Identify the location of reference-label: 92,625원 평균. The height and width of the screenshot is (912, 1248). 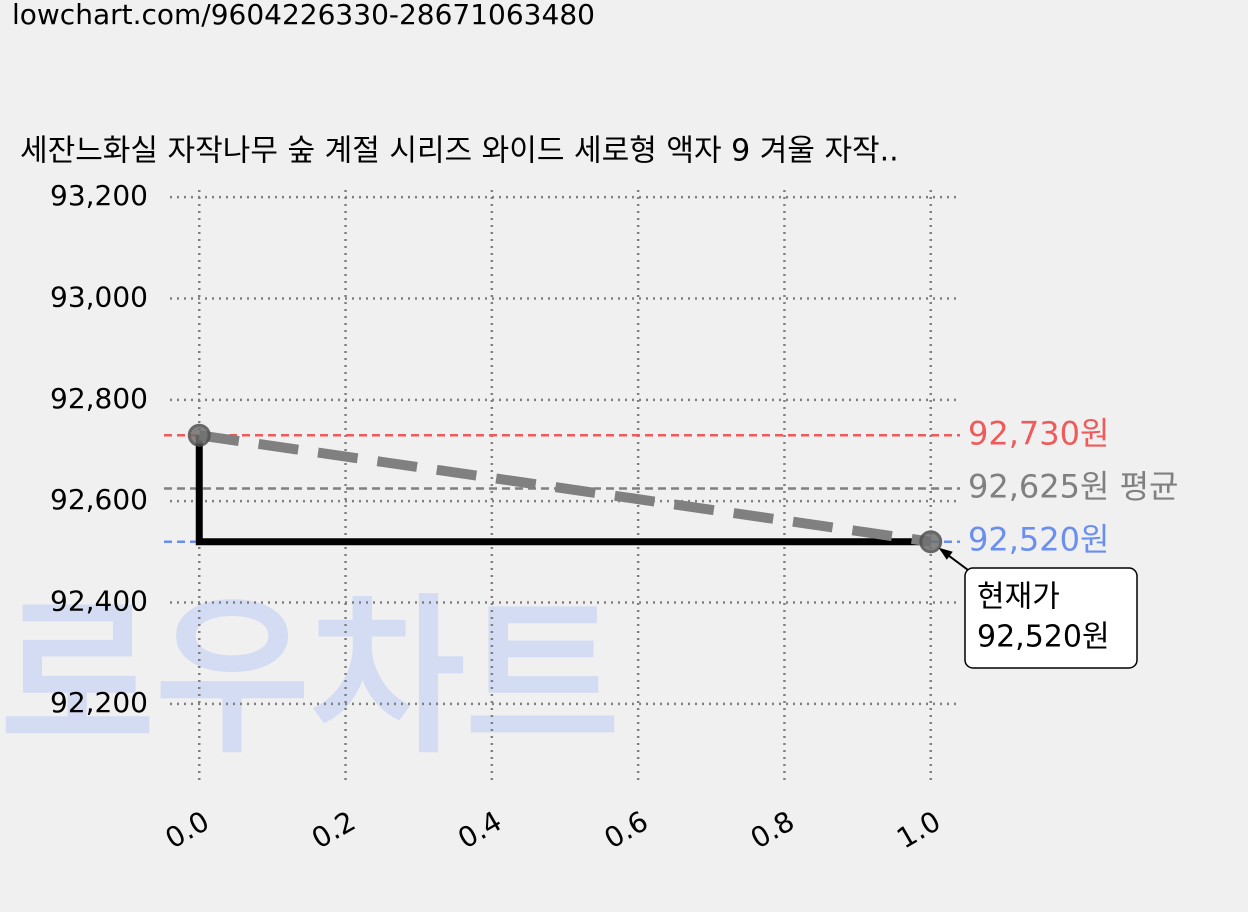
(1073, 487).